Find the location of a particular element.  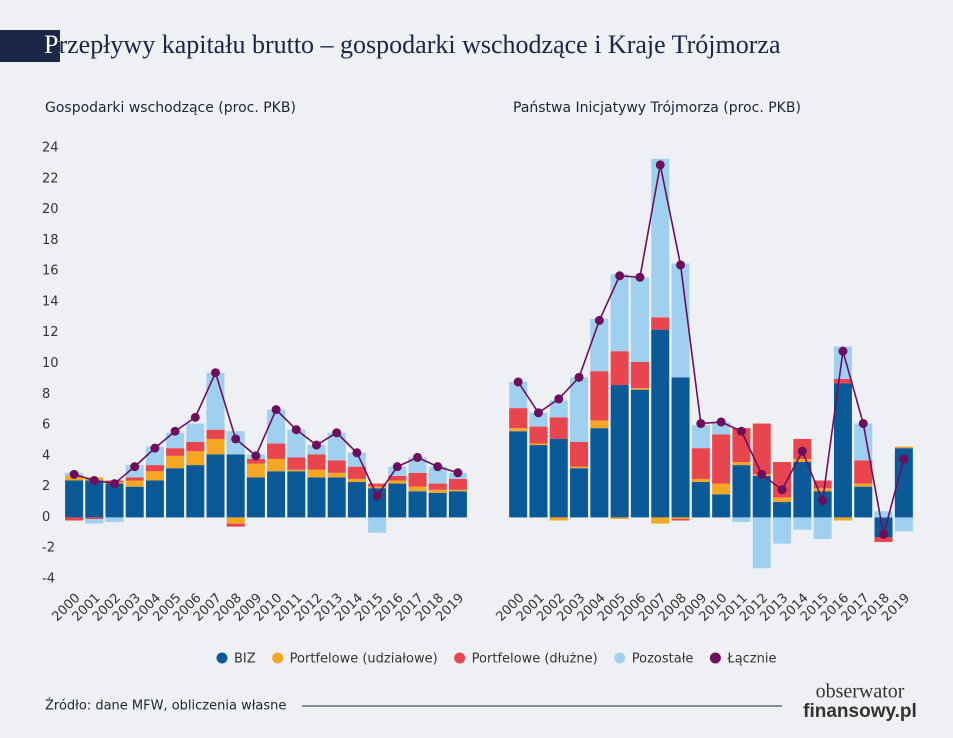

y-tick-label: 22 is located at coordinates (50, 178).